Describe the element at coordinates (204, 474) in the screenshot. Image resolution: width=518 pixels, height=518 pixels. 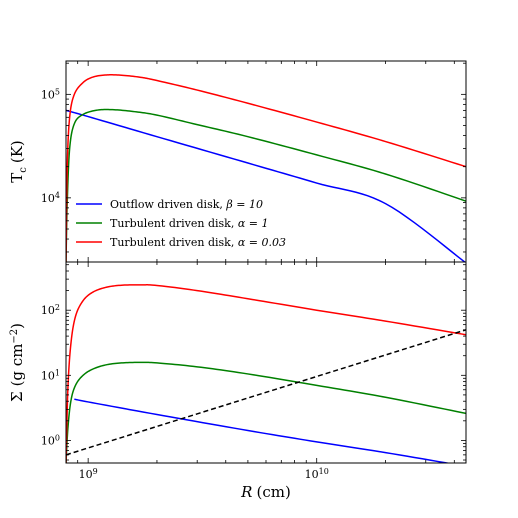
I see `x-tick-labels: 109 1010` at that location.